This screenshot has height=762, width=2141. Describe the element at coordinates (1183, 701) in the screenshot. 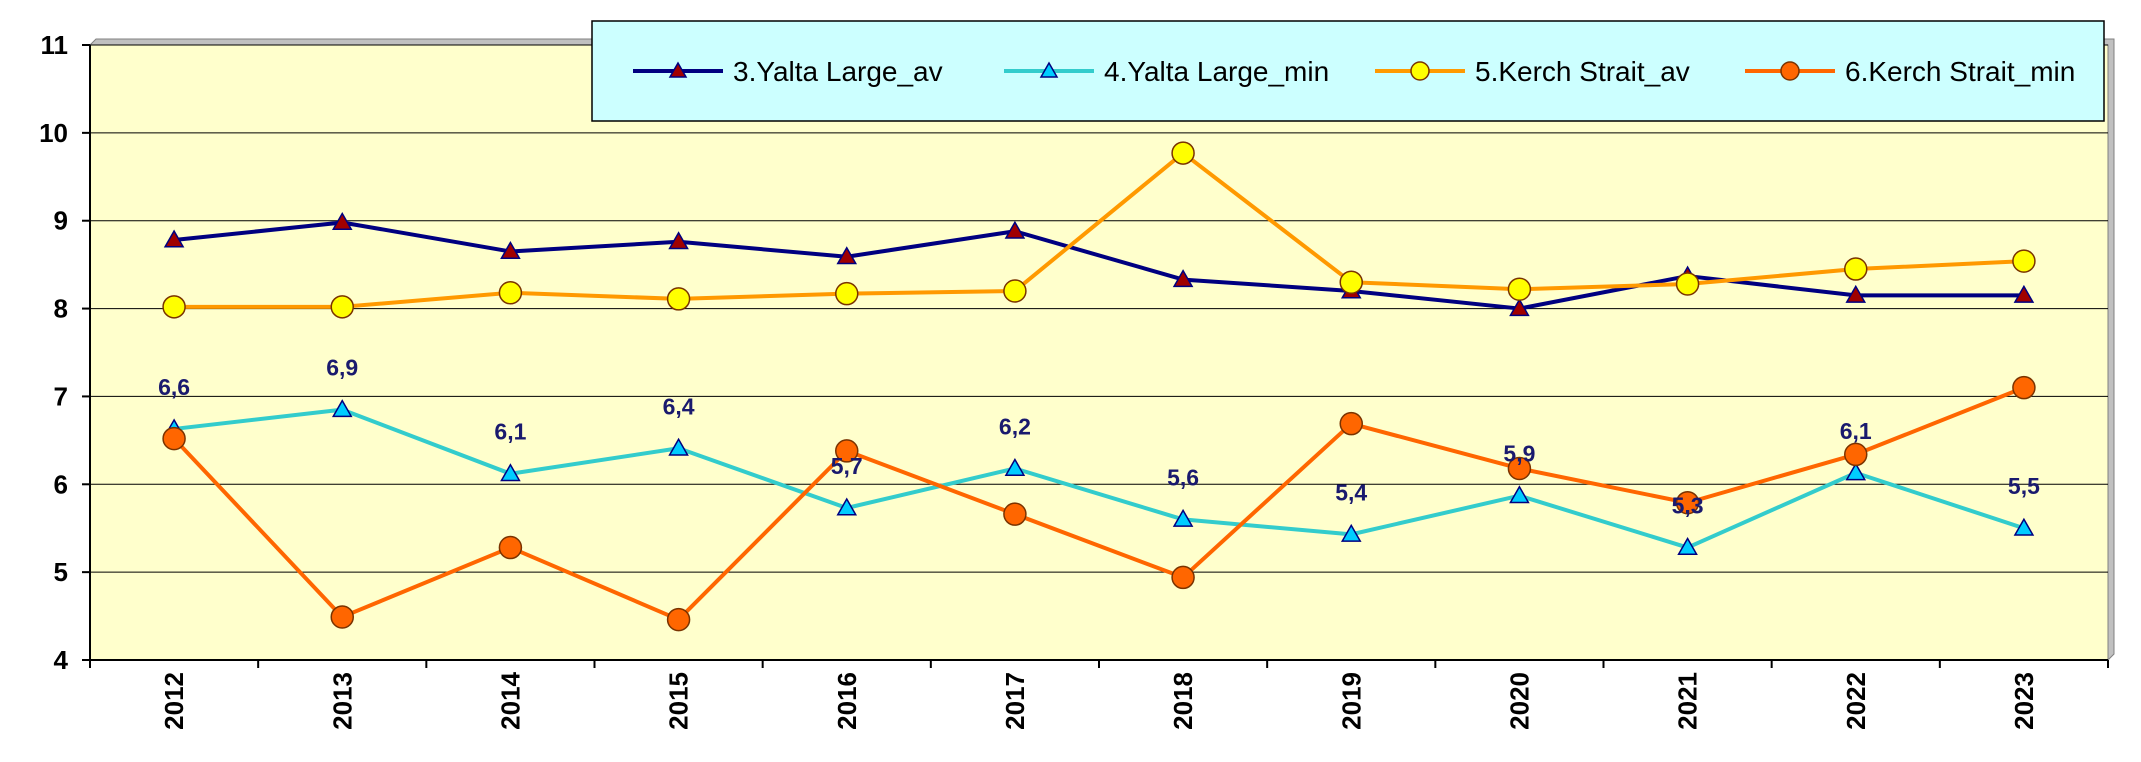

I see `x-tick-label: 2018` at that location.